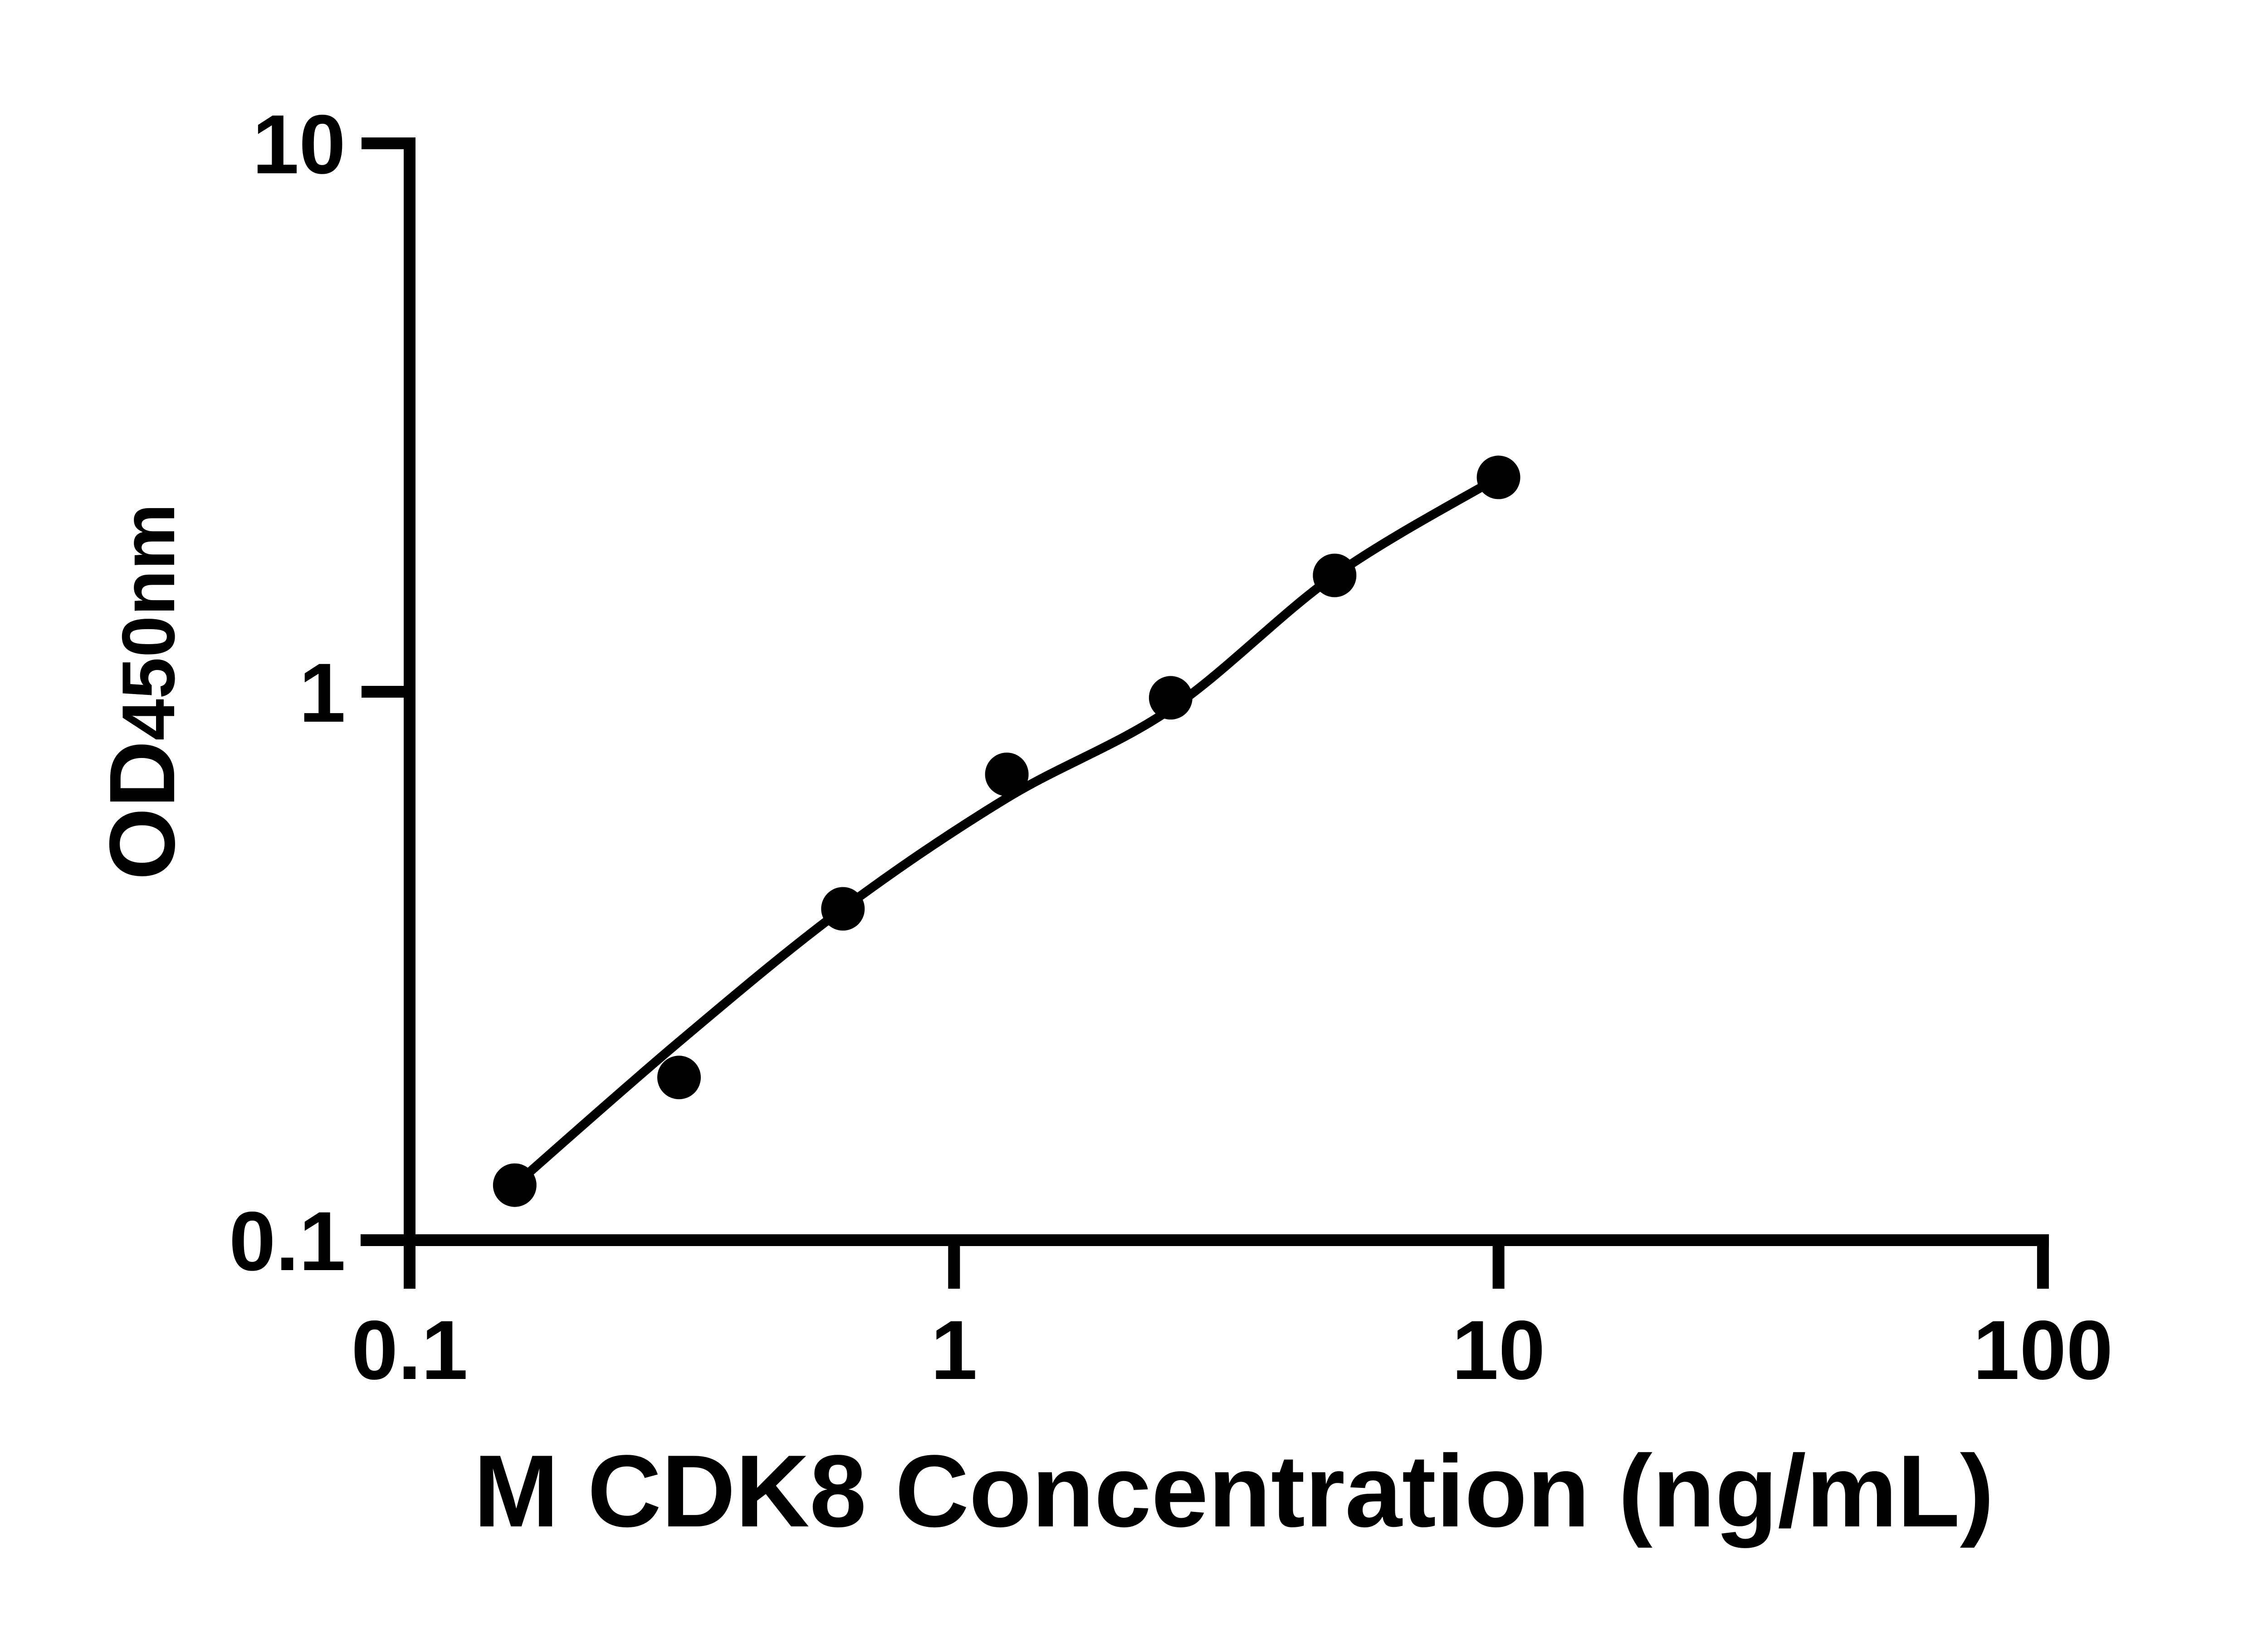  I want to click on y-axis-title: OD450nm, so click(142, 692).